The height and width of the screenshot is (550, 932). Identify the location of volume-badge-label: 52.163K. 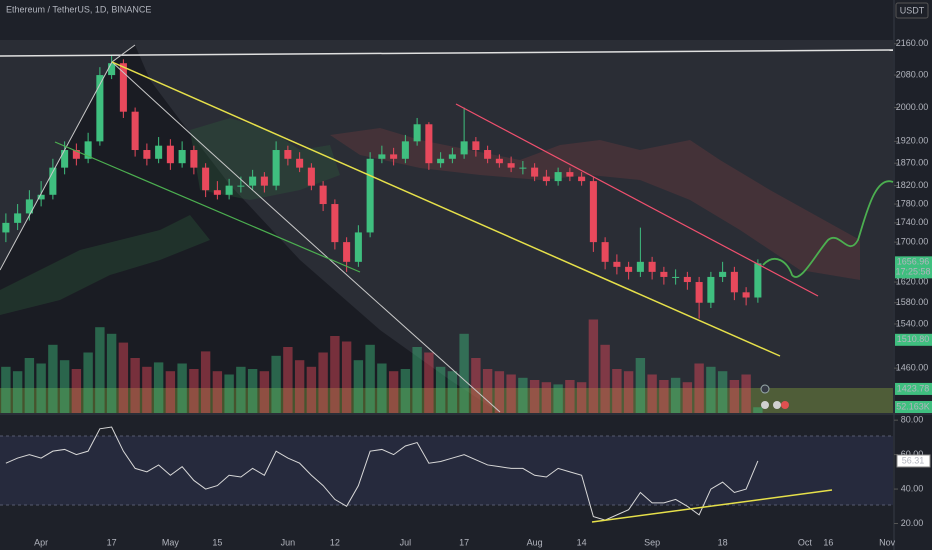
(913, 406).